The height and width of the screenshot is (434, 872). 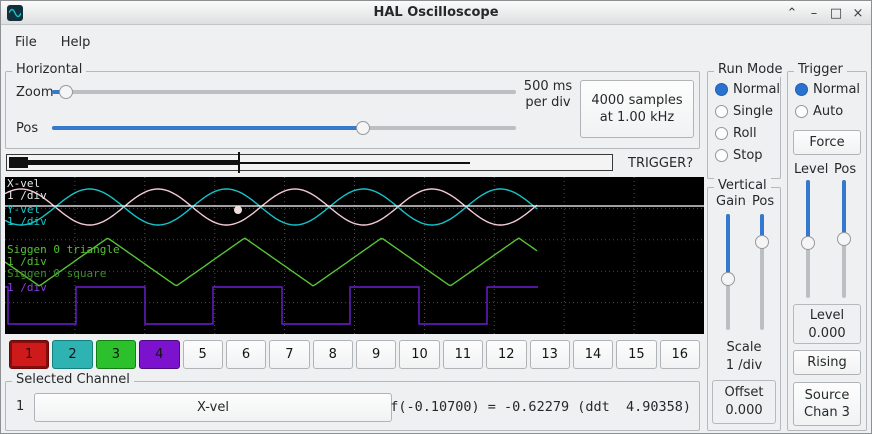 I want to click on trigger-pos-slider, so click(x=844, y=239).